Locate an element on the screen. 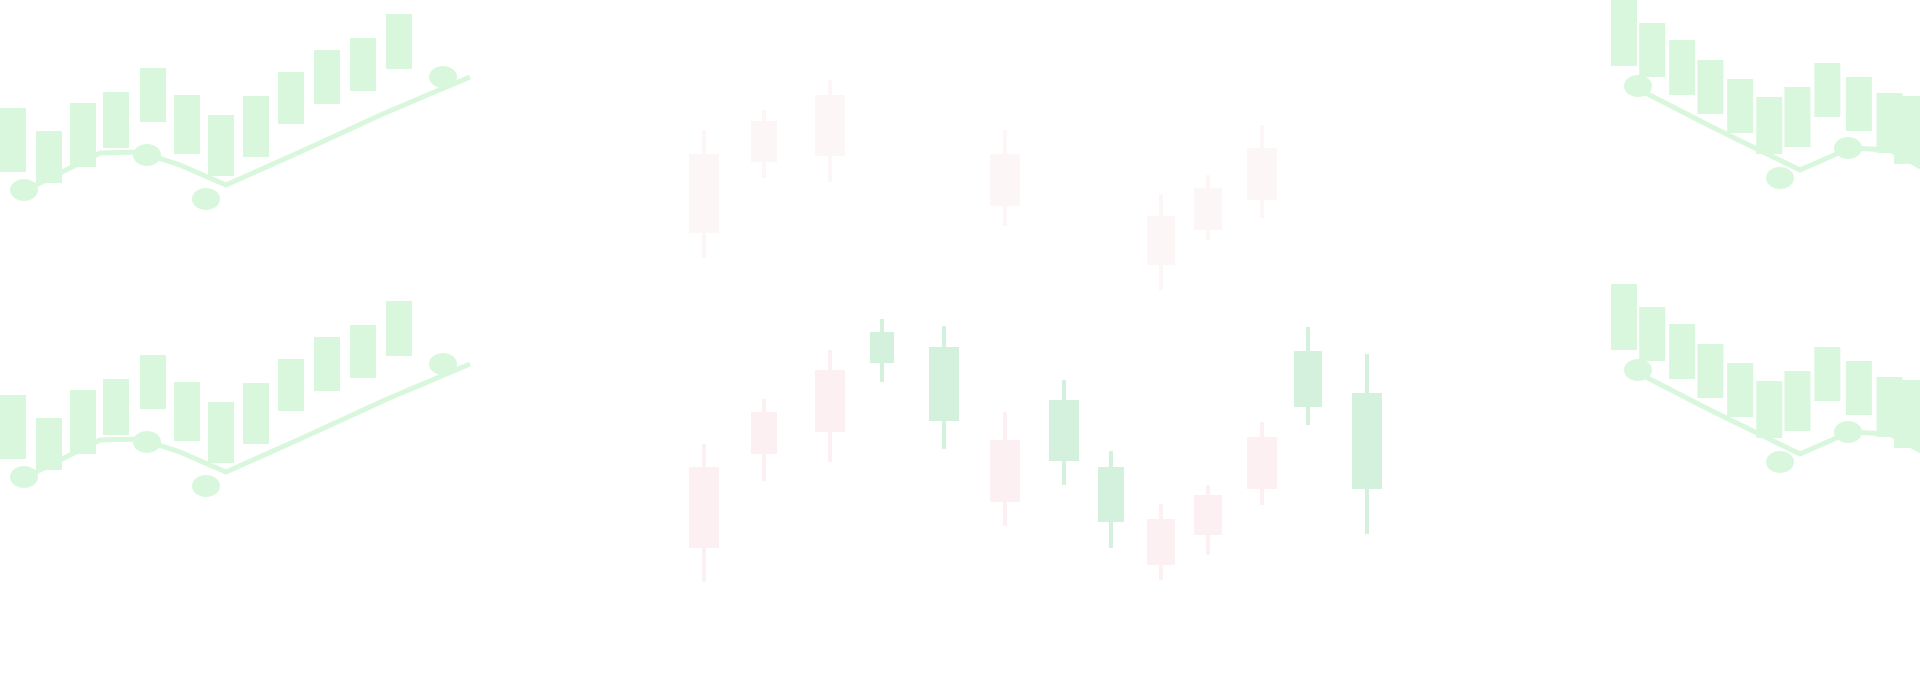 The width and height of the screenshot is (1920, 674). bars-top-left-group is located at coordinates (235, 112).